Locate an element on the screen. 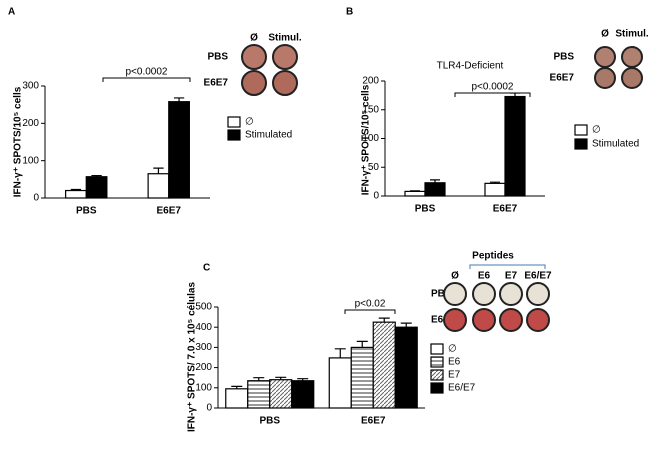  y-axis-label: IFN-γ⁺ SPOTS/ 7.0 x 10⁵ células is located at coordinates (192, 357).